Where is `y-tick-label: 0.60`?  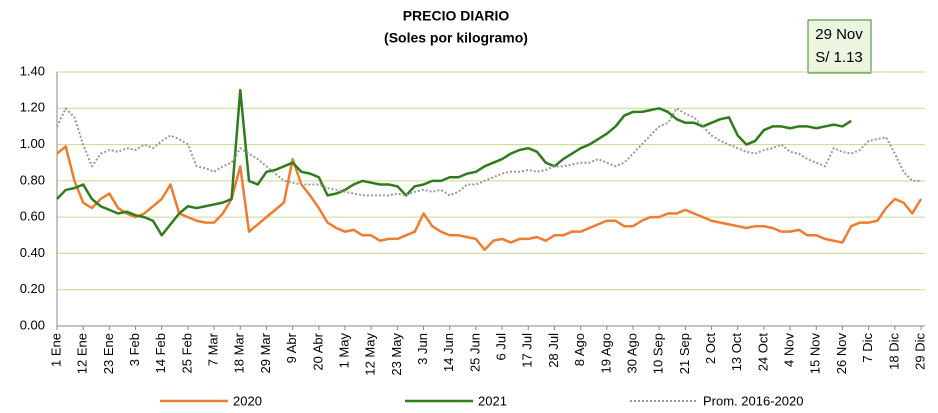
y-tick-label: 0.60 is located at coordinates (32, 216).